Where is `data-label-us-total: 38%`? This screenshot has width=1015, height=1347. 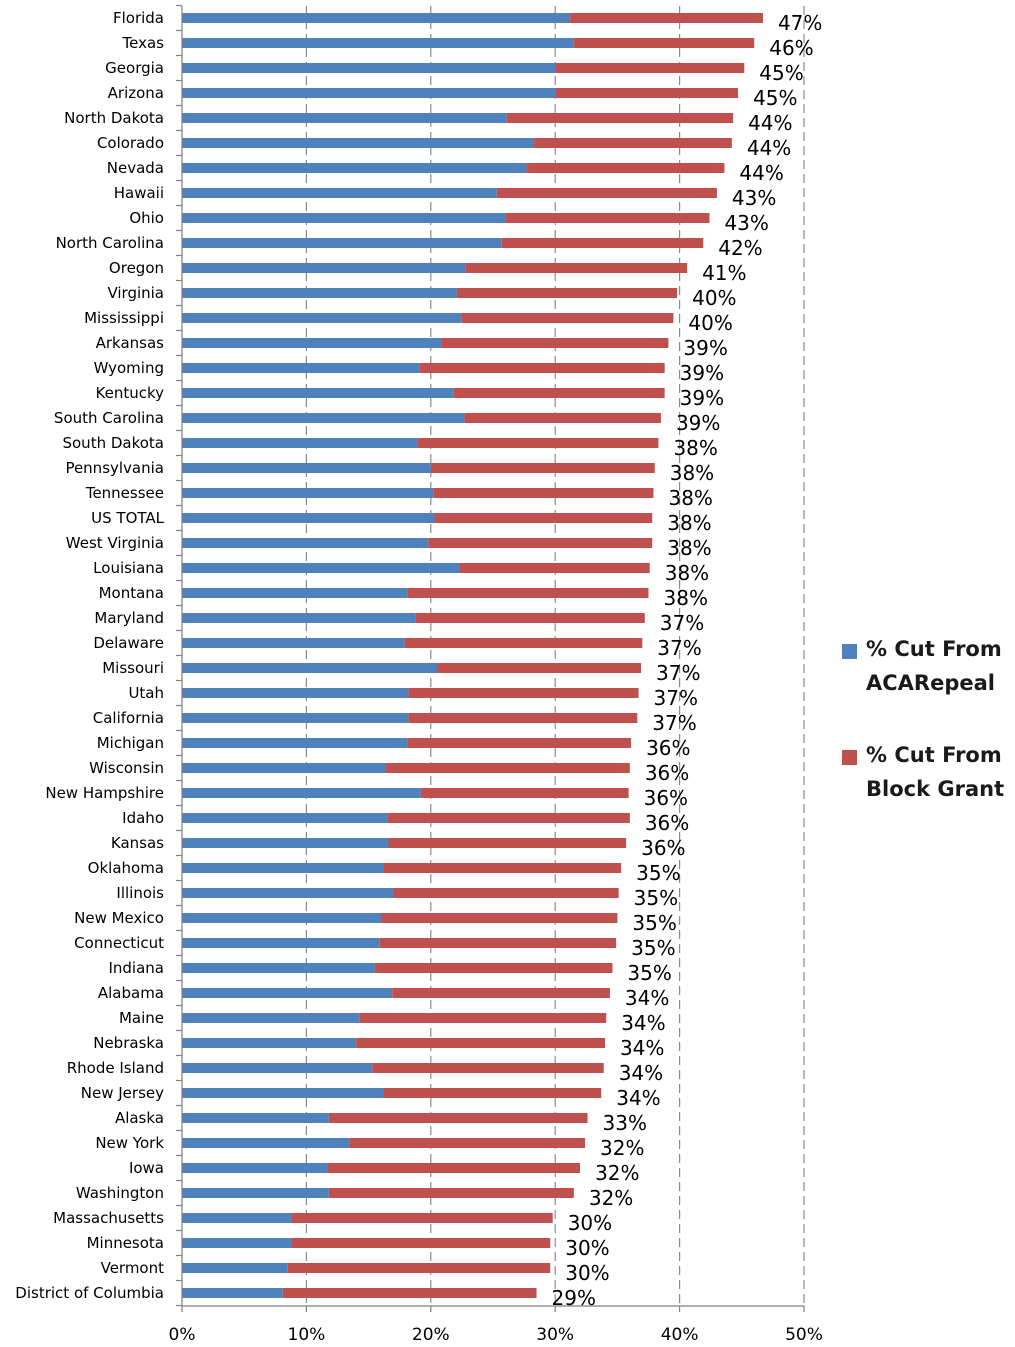 data-label-us-total: 38% is located at coordinates (689, 523).